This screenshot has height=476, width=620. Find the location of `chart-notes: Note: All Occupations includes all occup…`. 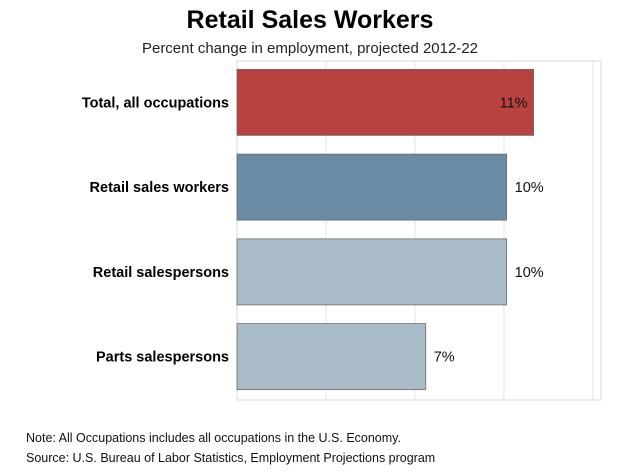

chart-notes: Note: All Occupations includes all occup… is located at coordinates (230, 448).